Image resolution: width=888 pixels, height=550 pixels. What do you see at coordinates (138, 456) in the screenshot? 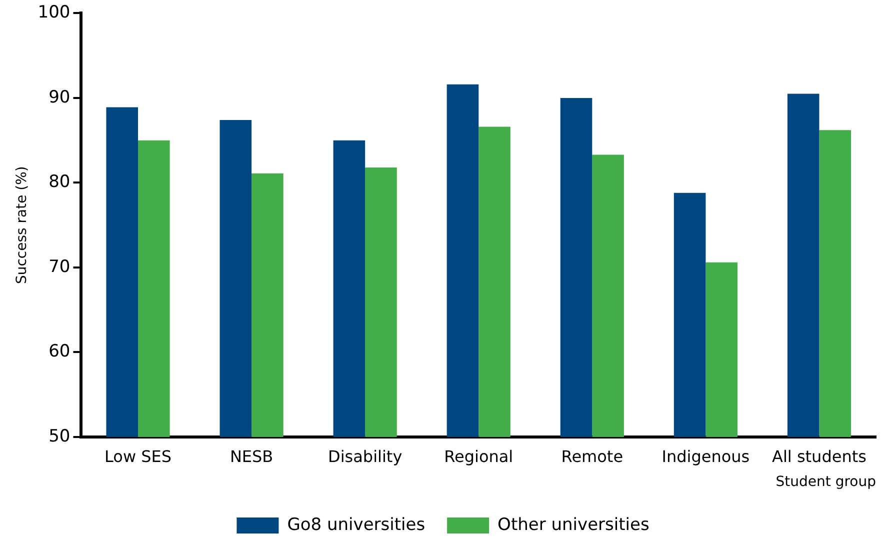
I see `x-tick-label: Low SES` at bounding box center [138, 456].